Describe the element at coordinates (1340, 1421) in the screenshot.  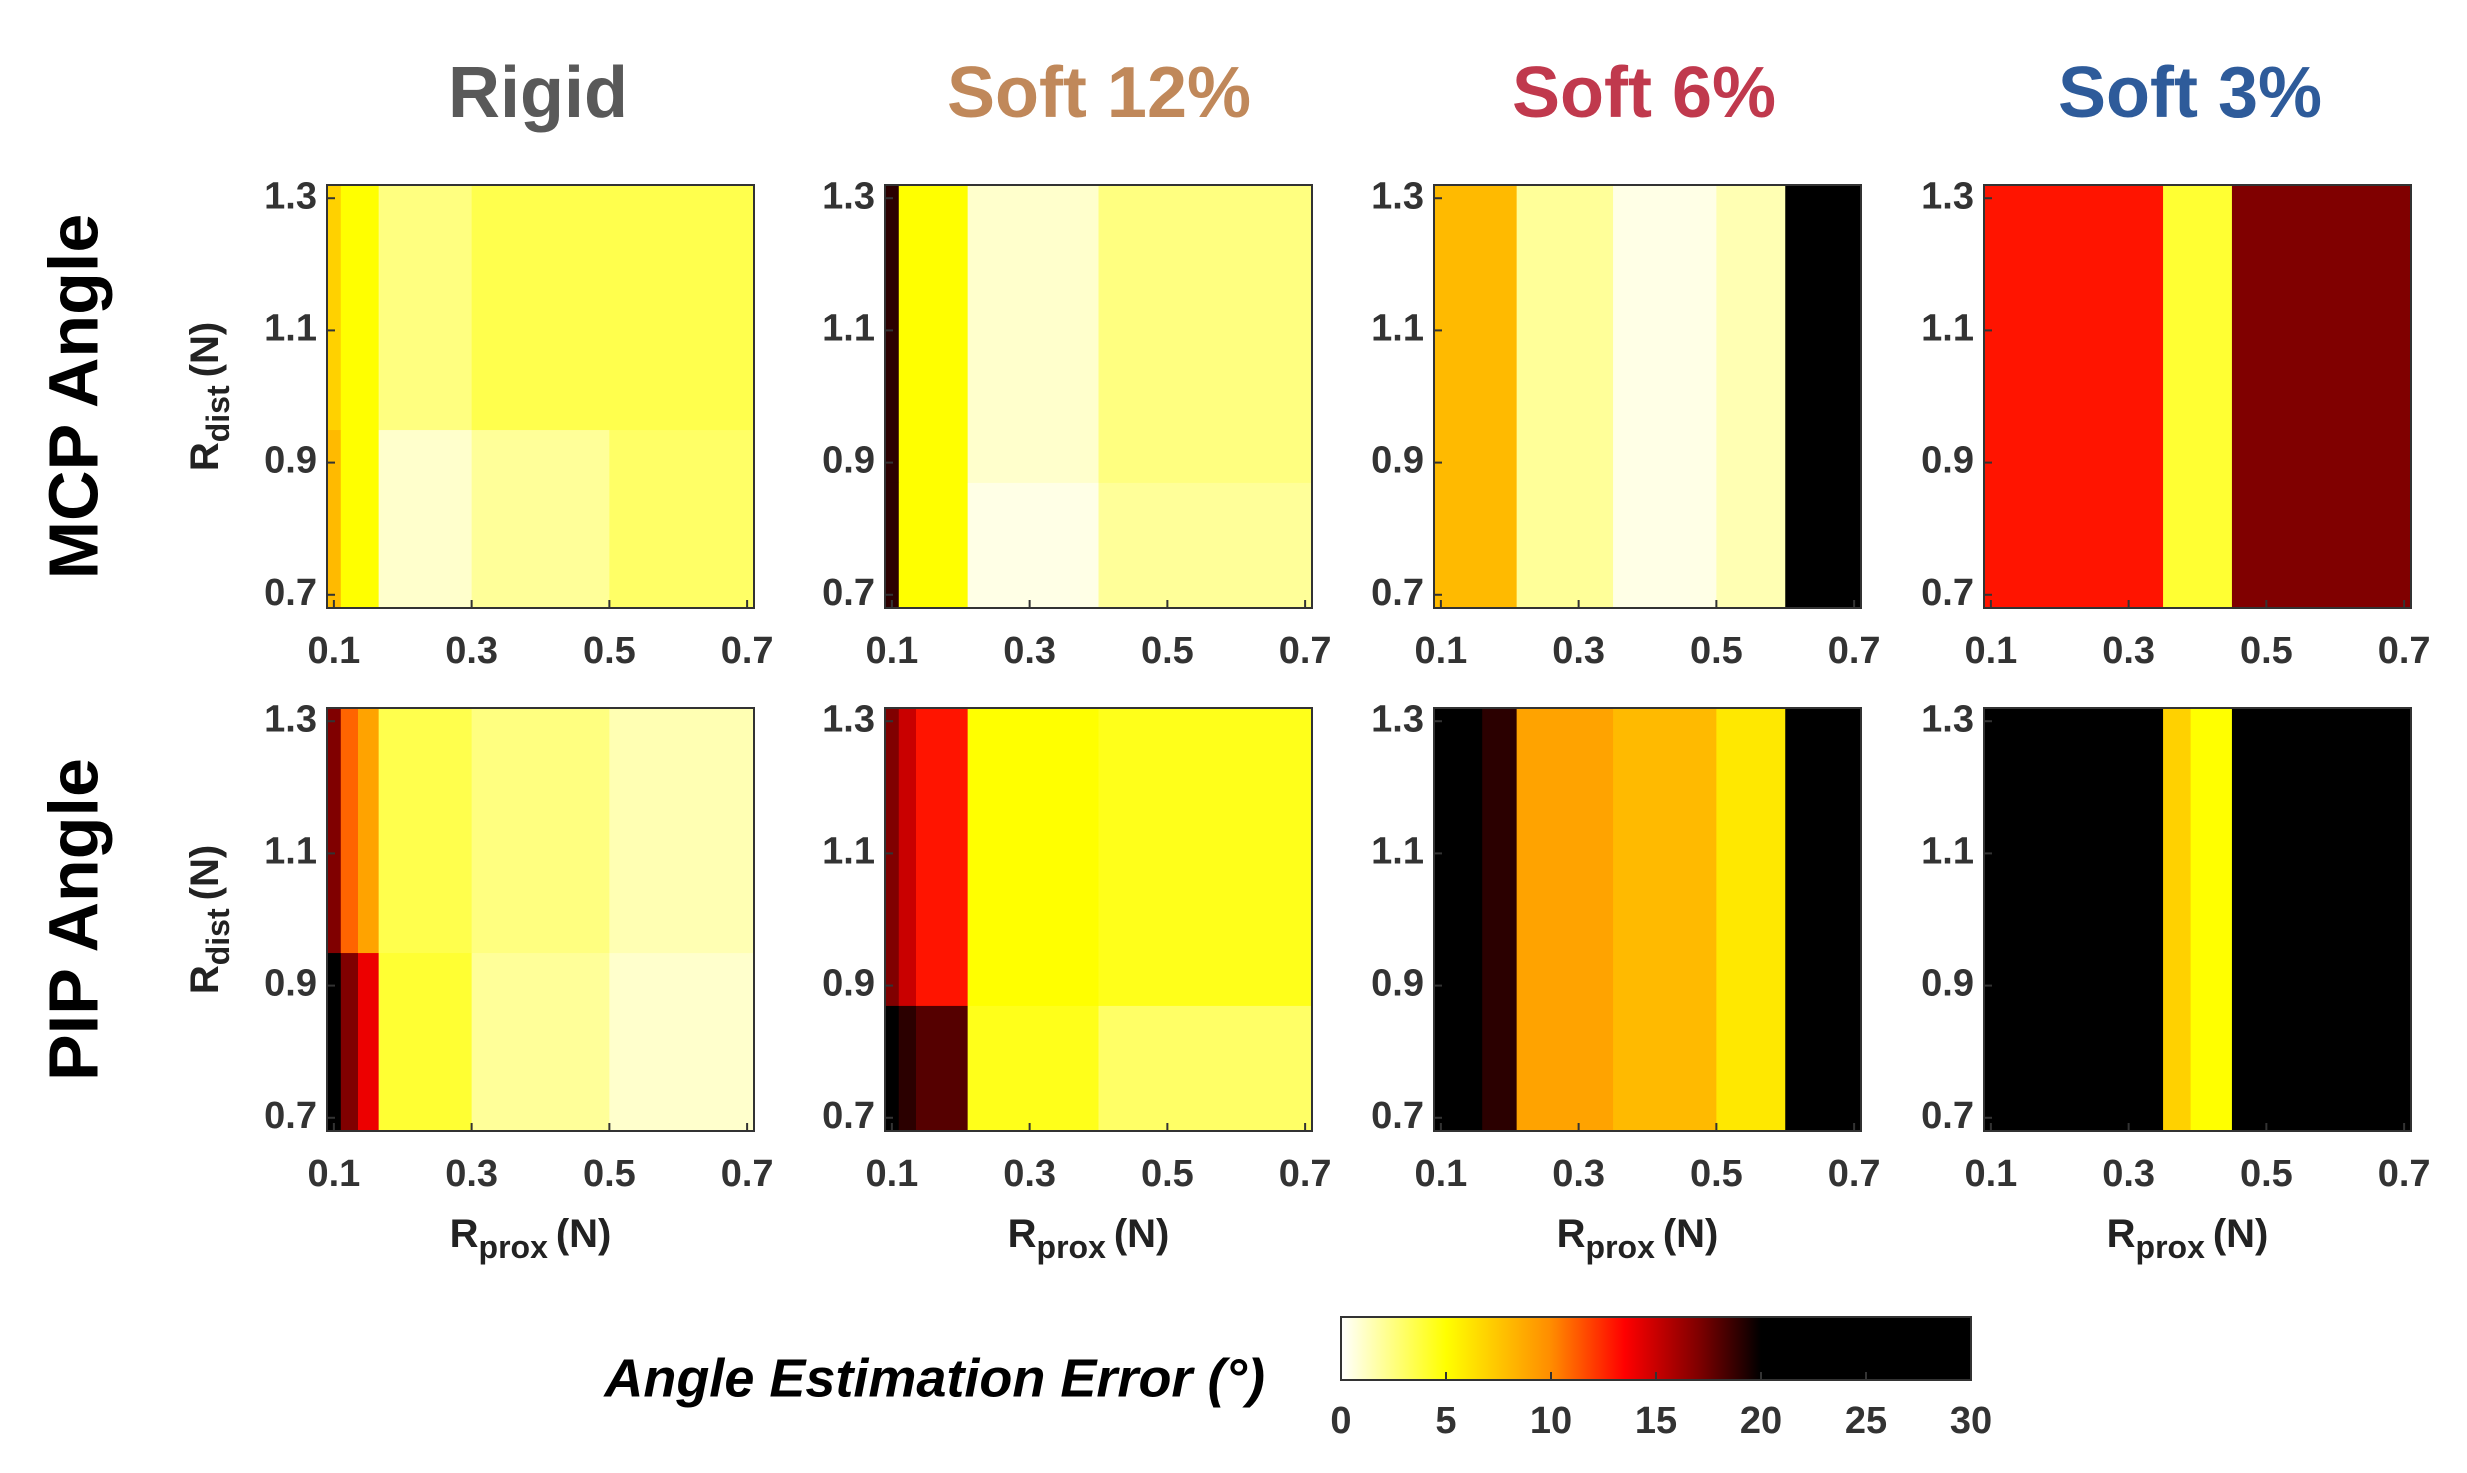
I see `colorbar-tick-label: 0` at that location.